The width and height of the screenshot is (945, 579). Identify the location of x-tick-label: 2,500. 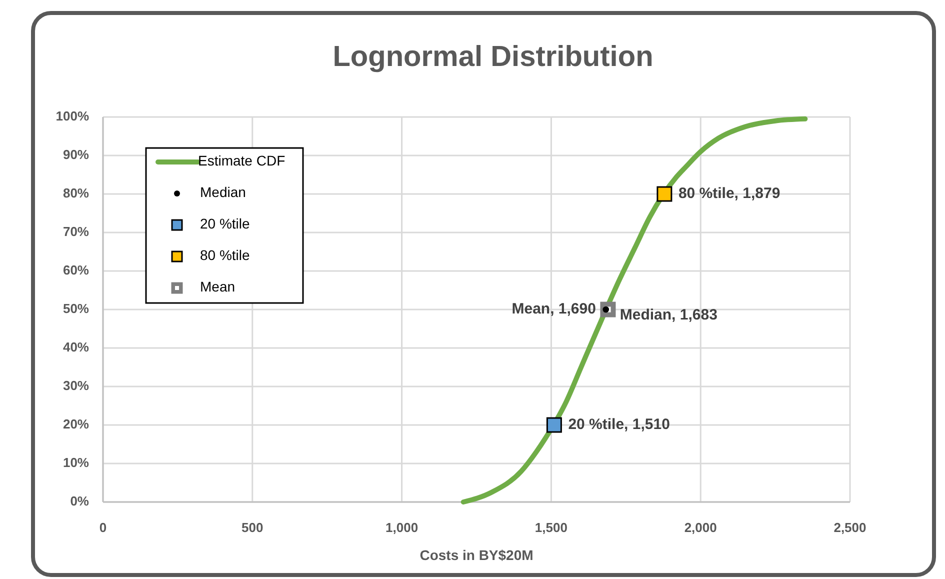
(850, 527).